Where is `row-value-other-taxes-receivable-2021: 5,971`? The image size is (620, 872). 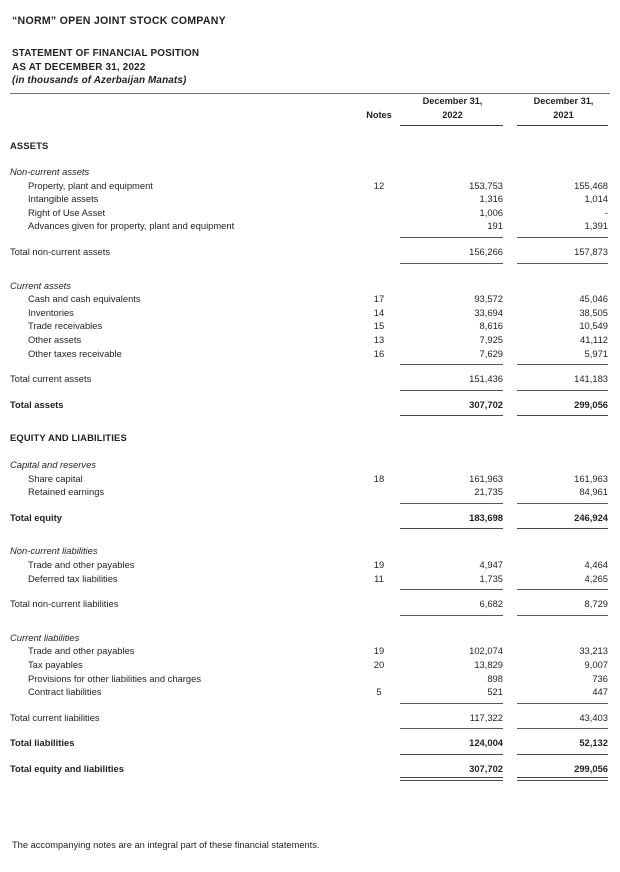 row-value-other-taxes-receivable-2021: 5,971 is located at coordinates (596, 353).